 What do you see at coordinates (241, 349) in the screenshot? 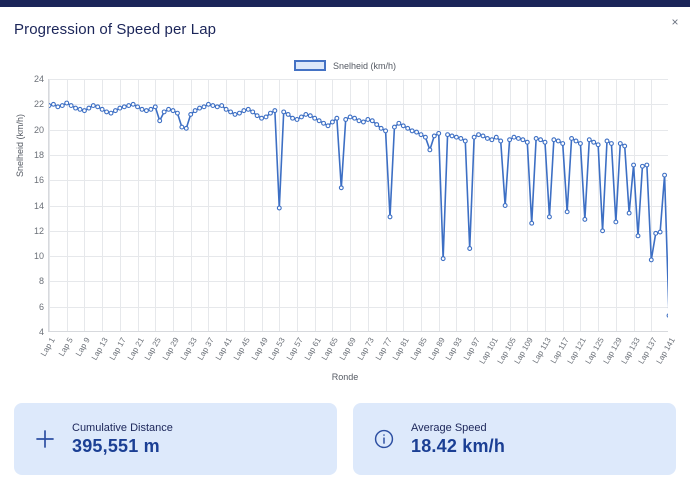
I see `x-axis-tick-label: Lap 45` at bounding box center [241, 349].